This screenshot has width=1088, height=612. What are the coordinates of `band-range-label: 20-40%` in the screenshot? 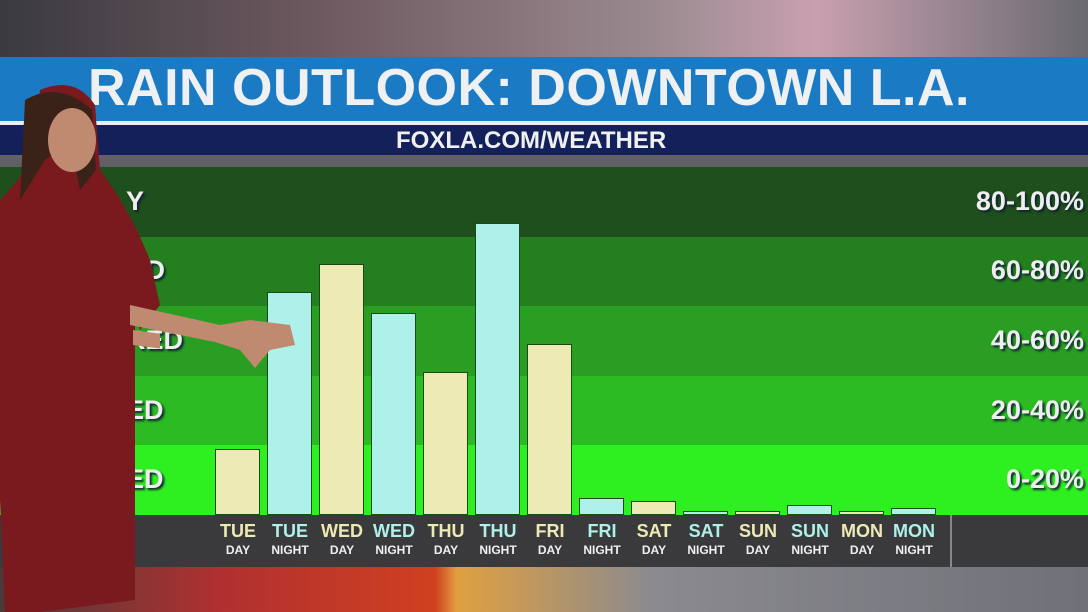 It's located at (1037, 409).